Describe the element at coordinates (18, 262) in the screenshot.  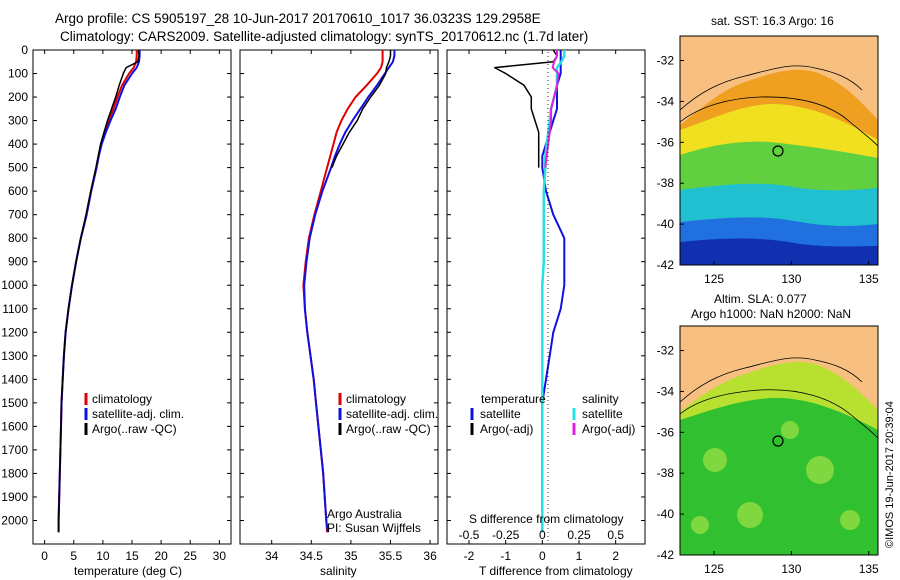
I see `depth-tick-label: 900` at that location.